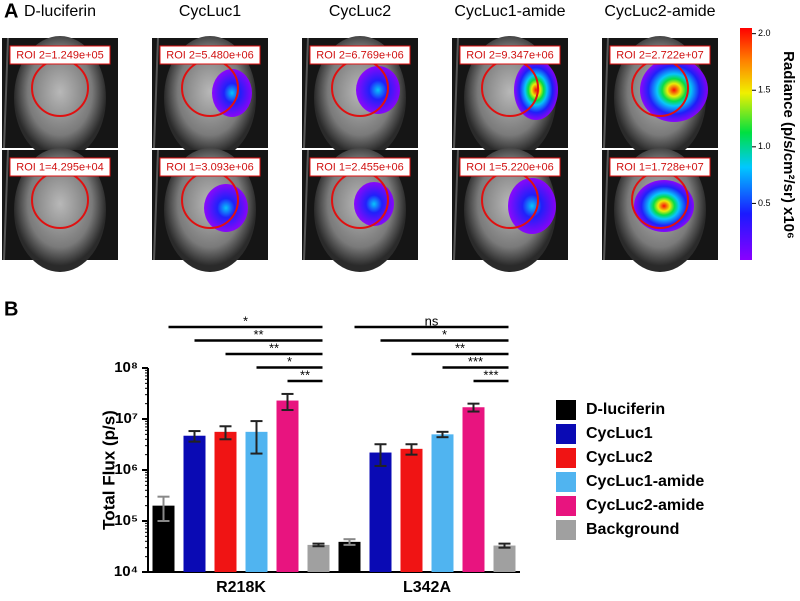  I want to click on y-tick-label: 10⁸, so click(126, 367).